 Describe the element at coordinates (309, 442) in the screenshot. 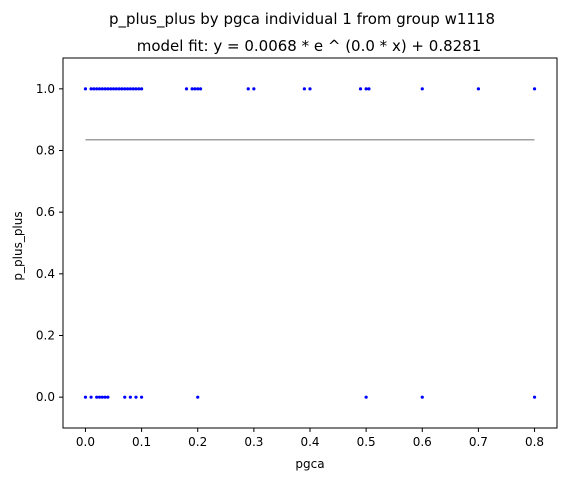

I see `x-tick-label: 0.4` at that location.